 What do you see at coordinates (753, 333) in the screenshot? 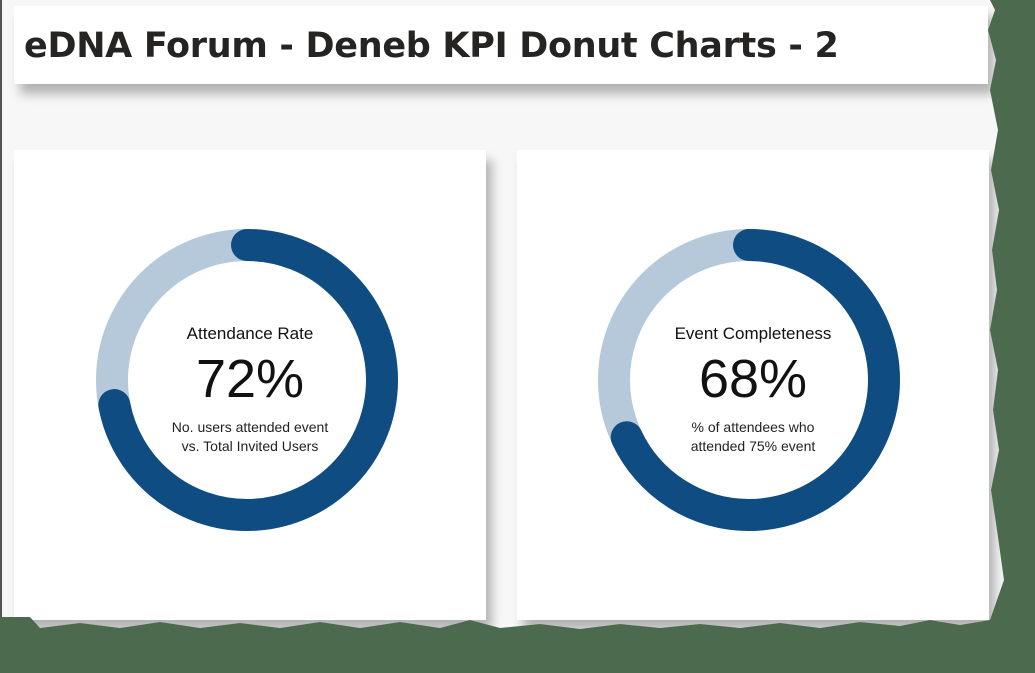
I see `kpi-title: Event Completeness` at bounding box center [753, 333].